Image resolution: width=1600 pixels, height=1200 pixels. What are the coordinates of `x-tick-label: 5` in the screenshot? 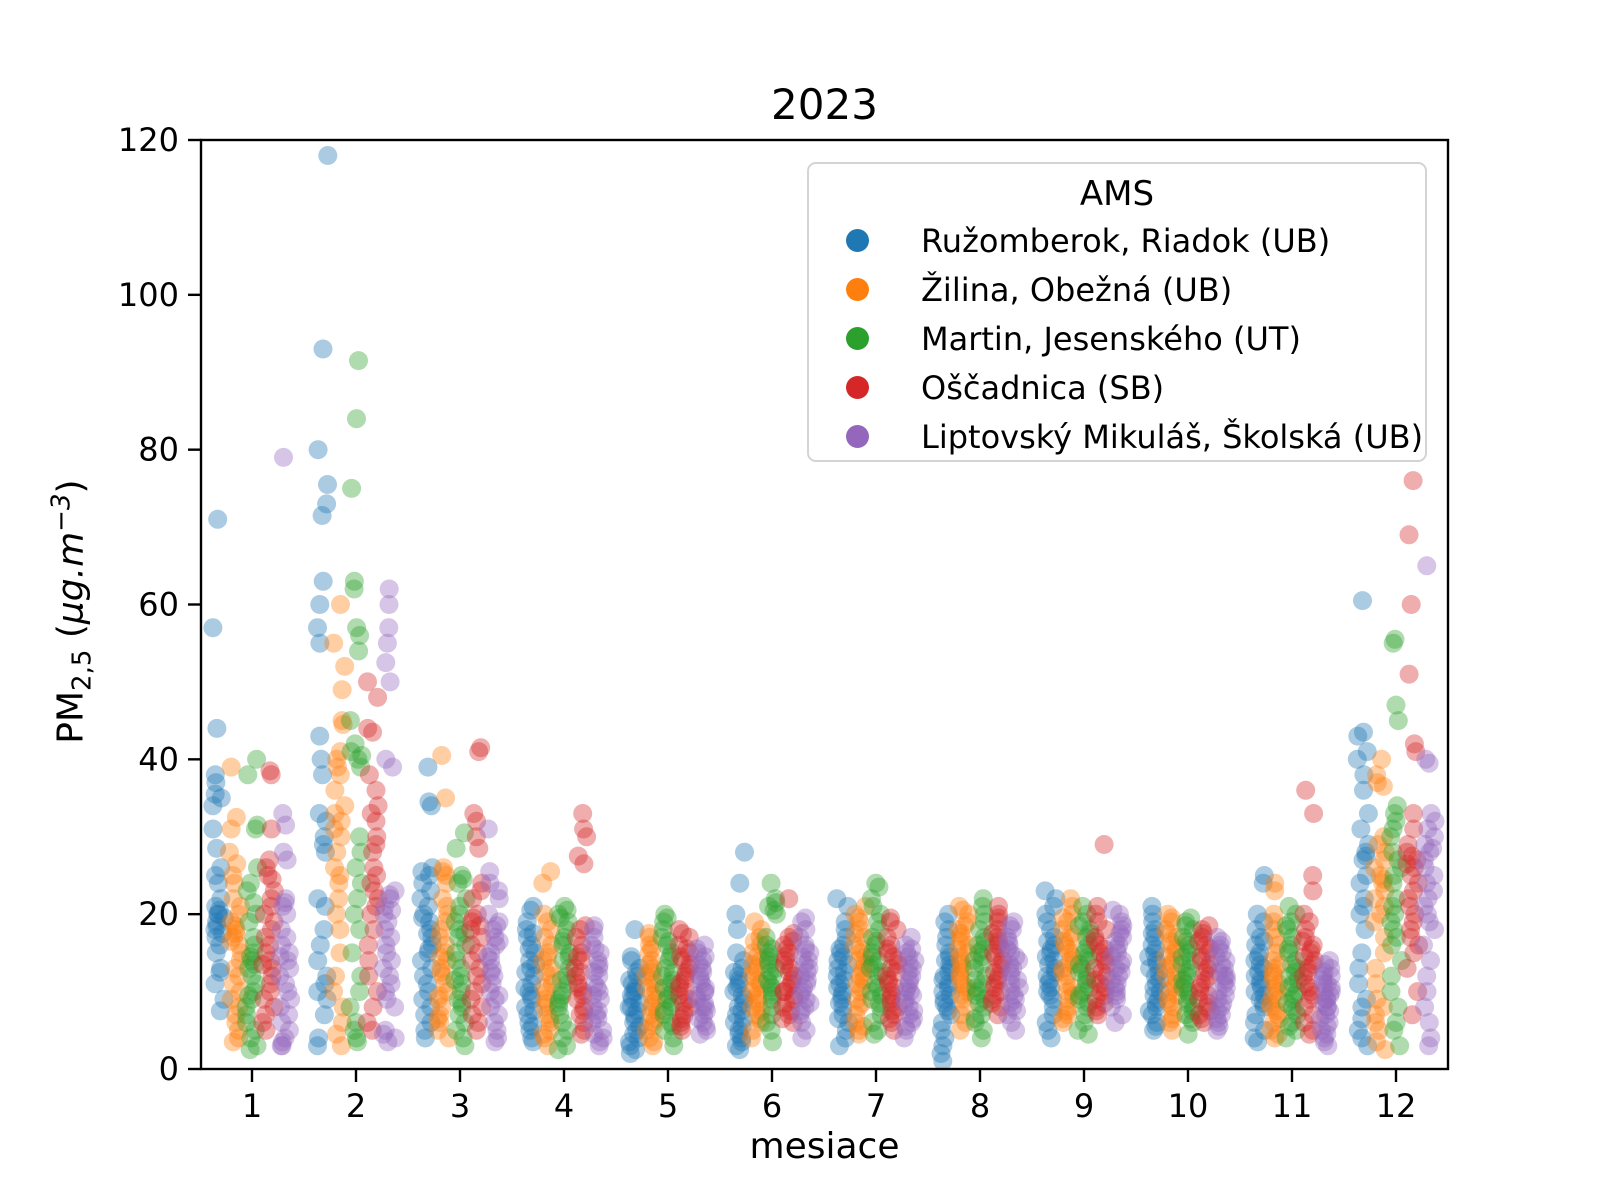 It's located at (668, 1106).